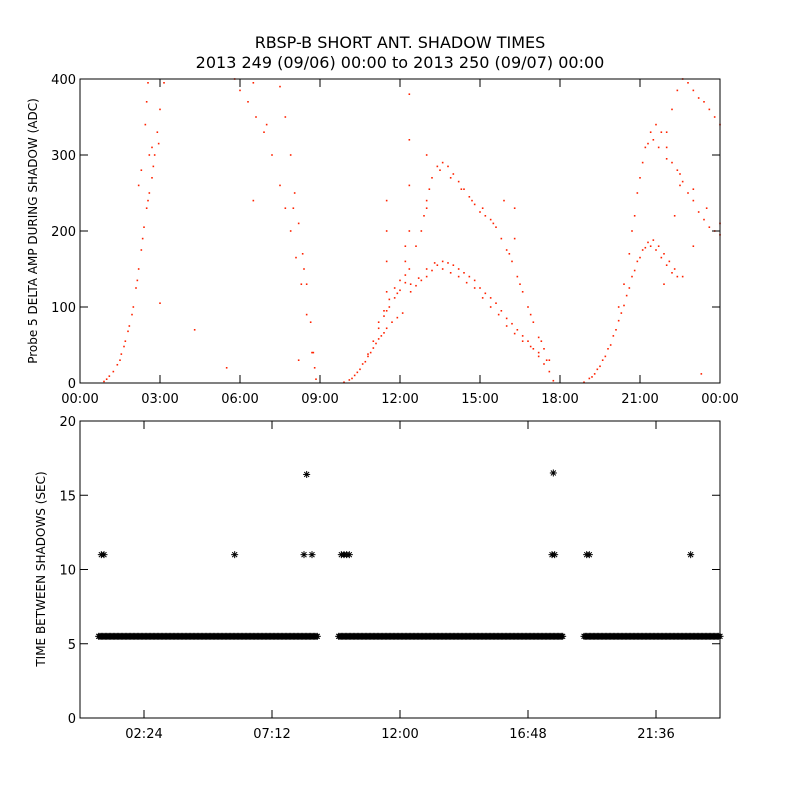  Describe the element at coordinates (67, 422) in the screenshot. I see `y-tick-label: 20` at that location.